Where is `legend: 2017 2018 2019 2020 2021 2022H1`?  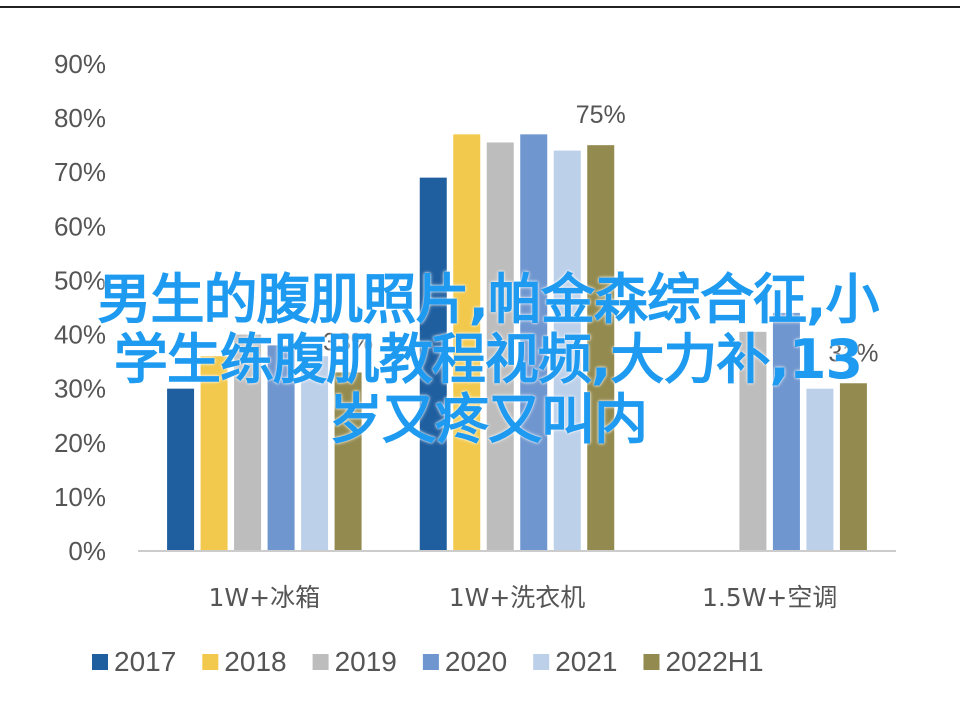 legend: 2017 2018 2019 2020 2021 2022H1 is located at coordinates (428, 661).